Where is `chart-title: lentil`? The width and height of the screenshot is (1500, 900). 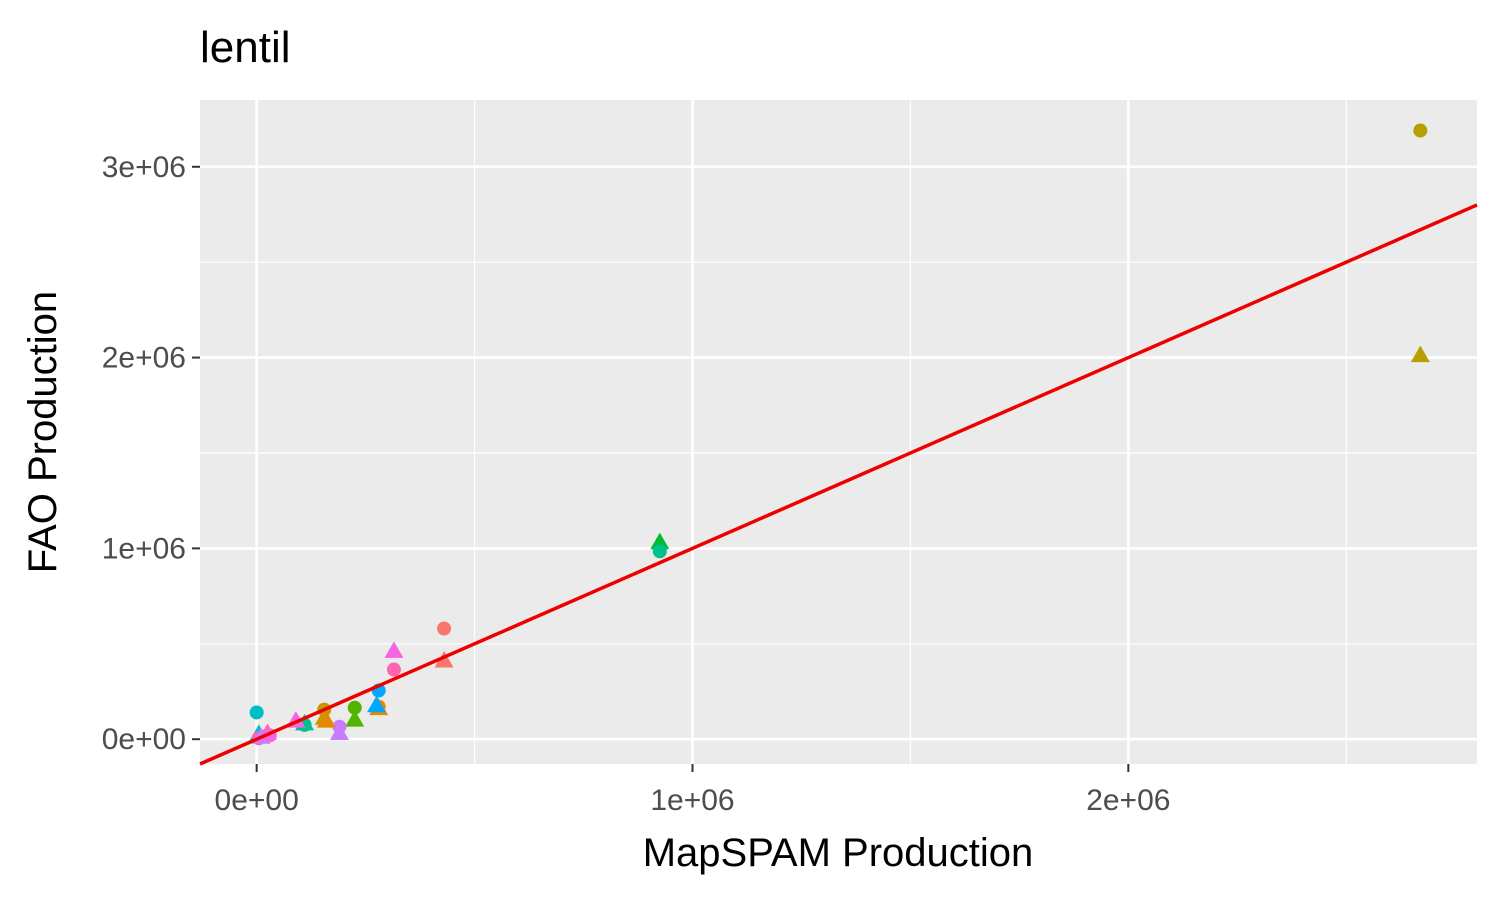
chart-title: lentil is located at coordinates (245, 47).